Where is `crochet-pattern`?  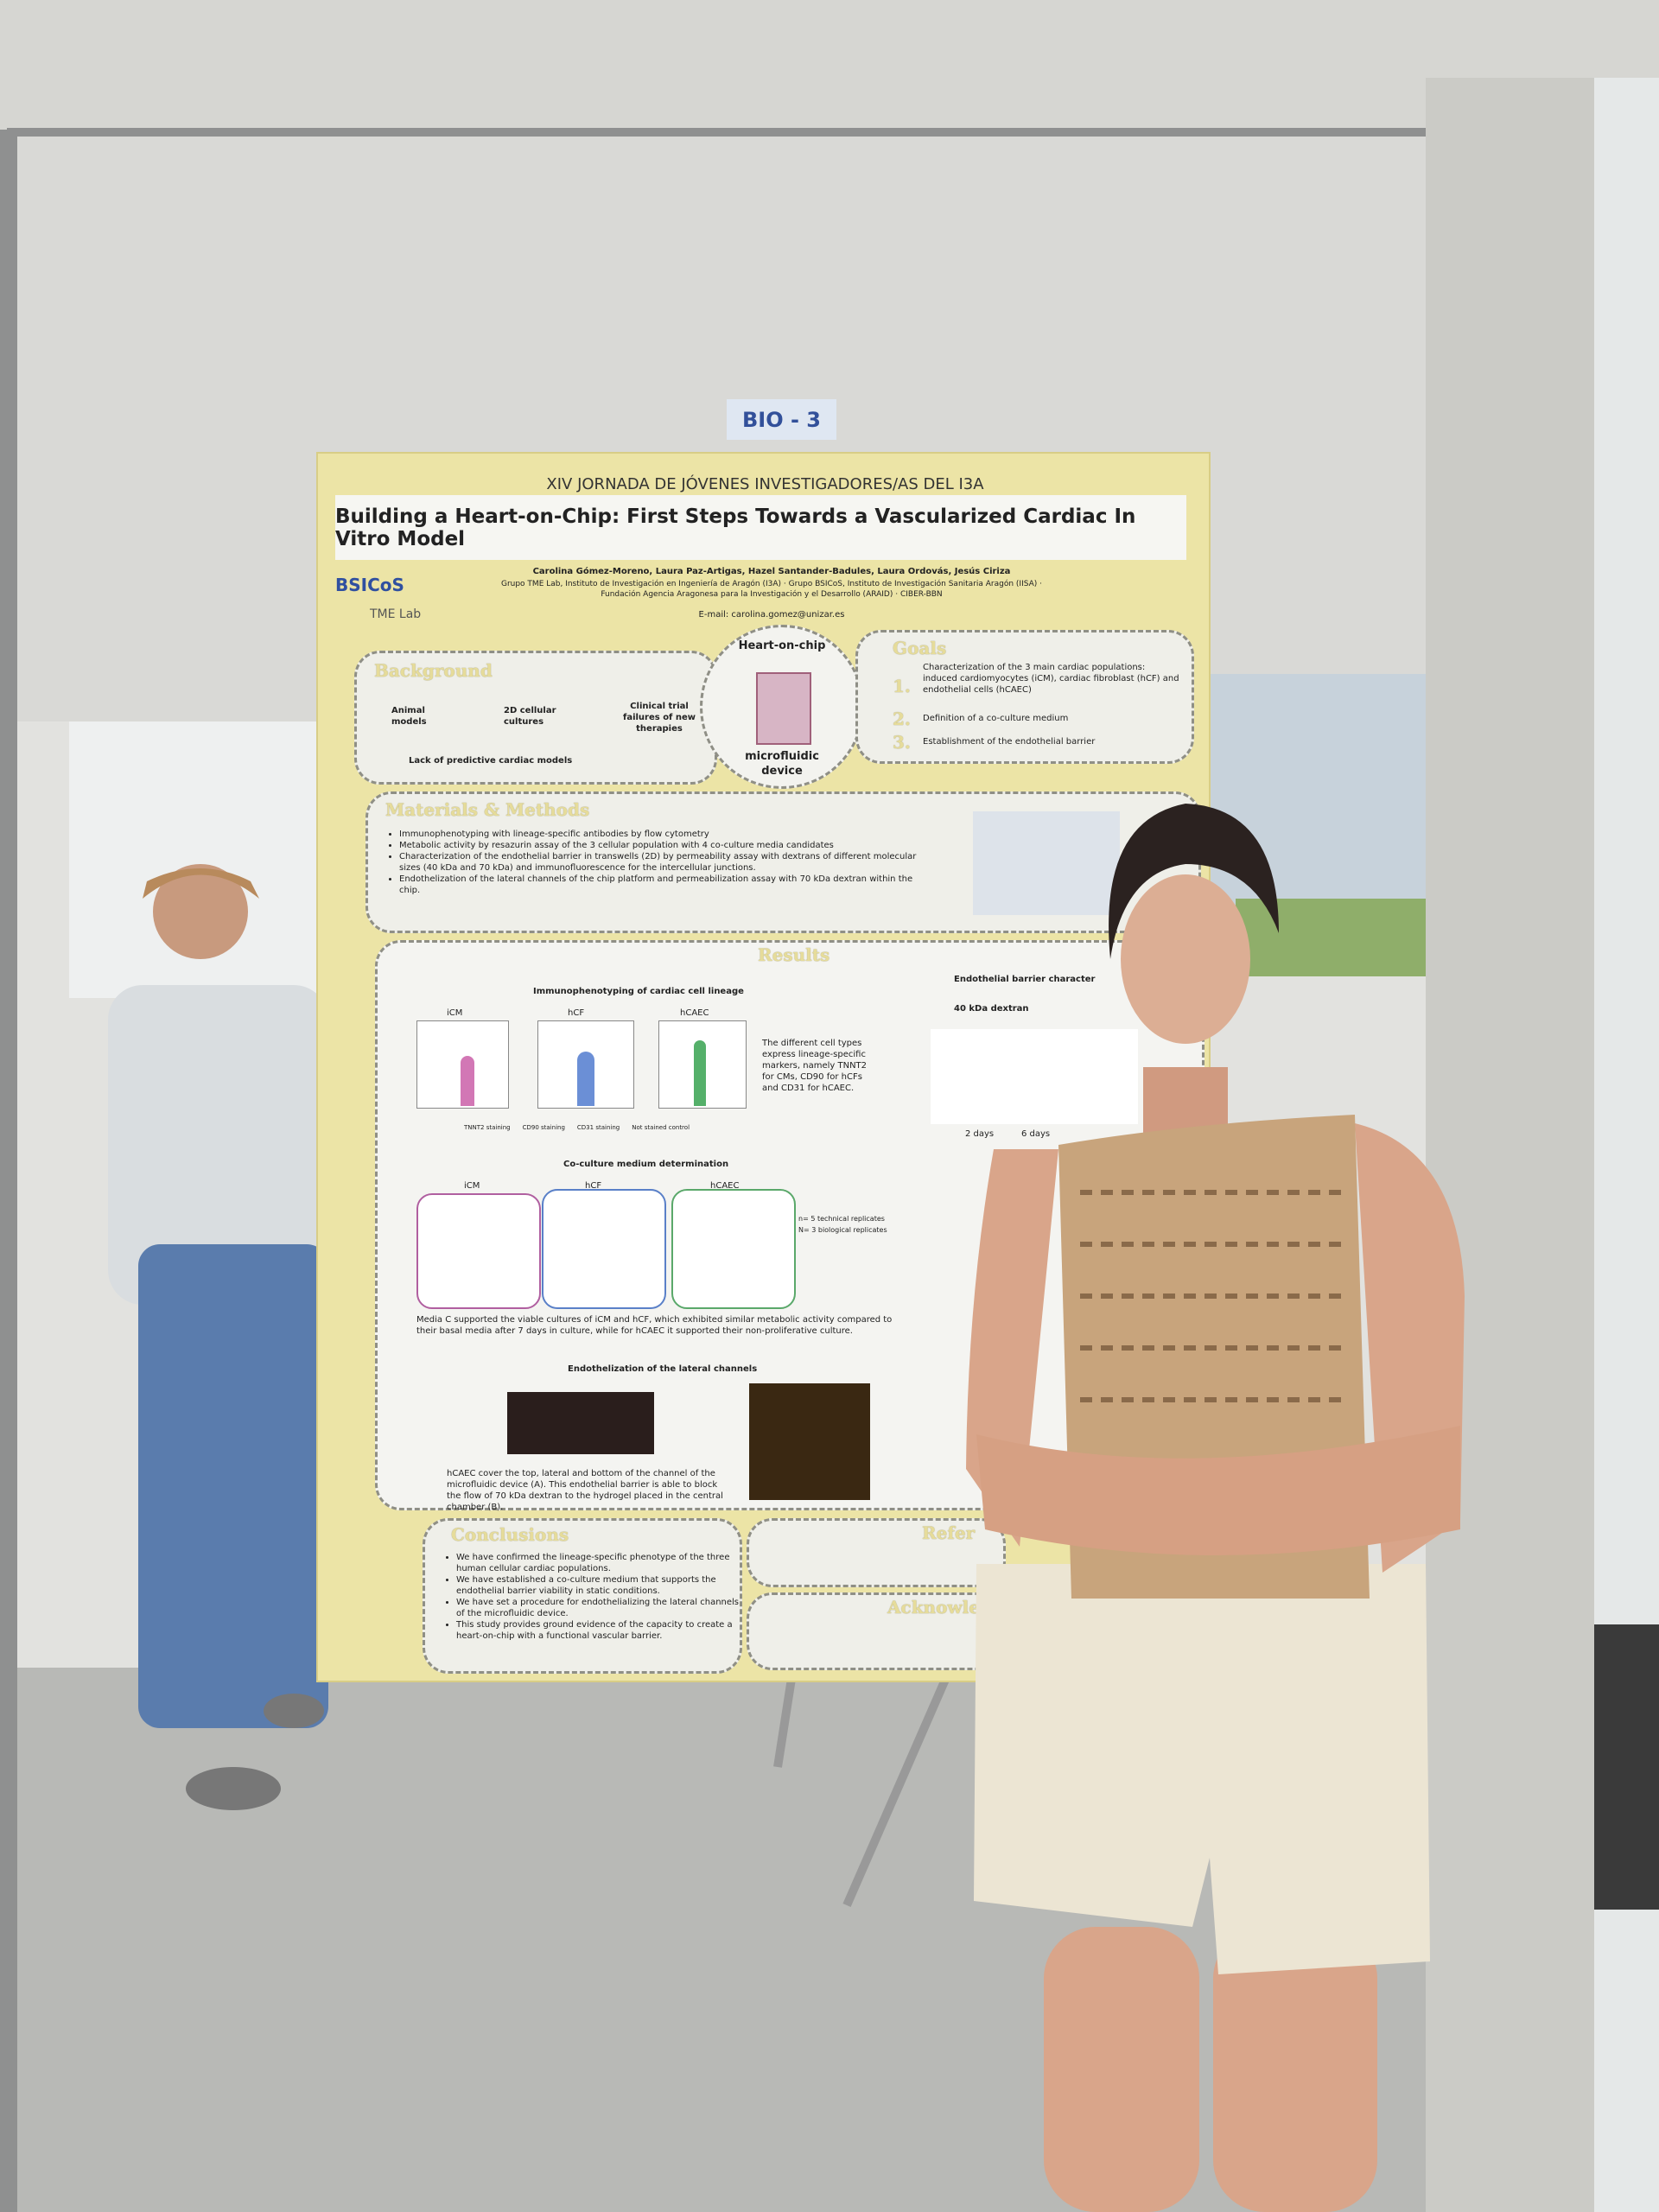 crochet-pattern is located at coordinates (1214, 1296).